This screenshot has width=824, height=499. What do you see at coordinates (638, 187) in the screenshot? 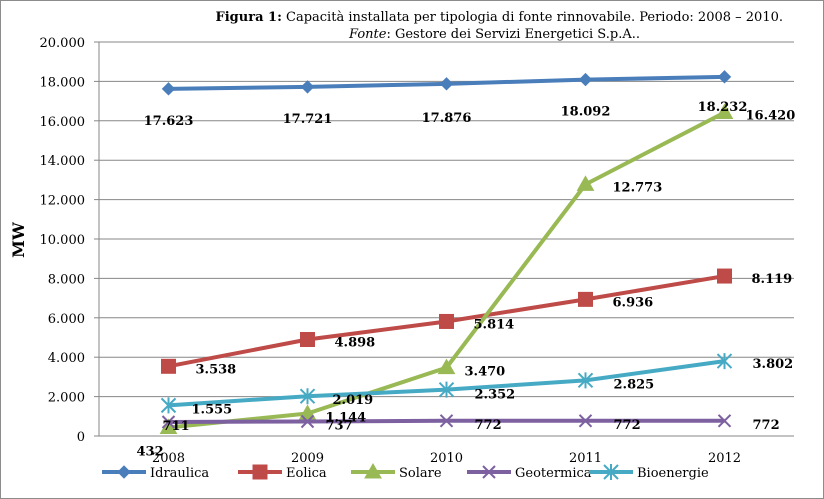
I see `data-label: 12.773` at bounding box center [638, 187].